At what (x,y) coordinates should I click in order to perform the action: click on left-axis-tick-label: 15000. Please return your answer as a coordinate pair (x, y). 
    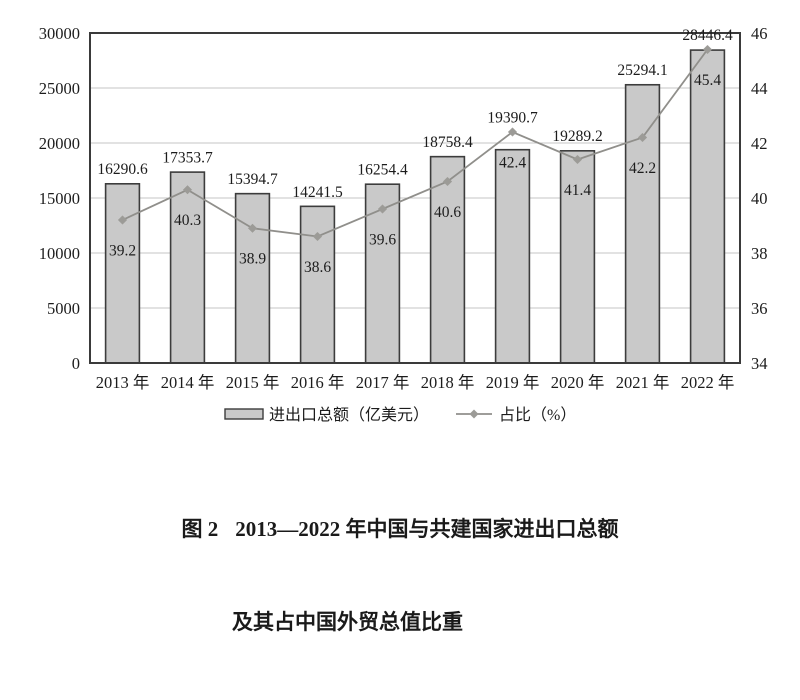
    Looking at the image, I should click on (59, 198).